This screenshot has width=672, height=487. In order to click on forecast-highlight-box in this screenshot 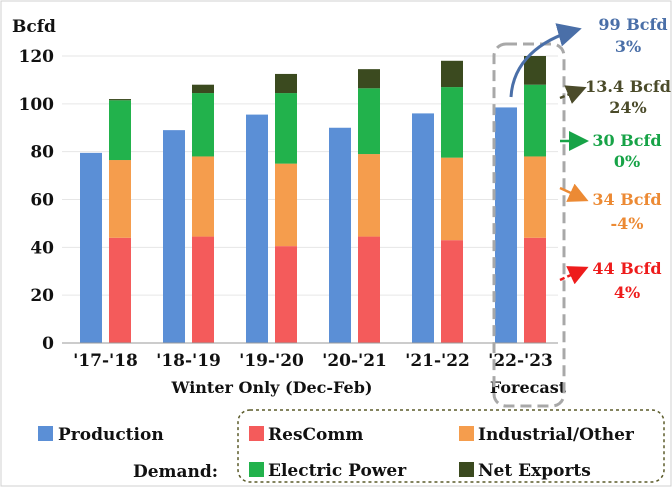, I will do `click(529, 225)`.